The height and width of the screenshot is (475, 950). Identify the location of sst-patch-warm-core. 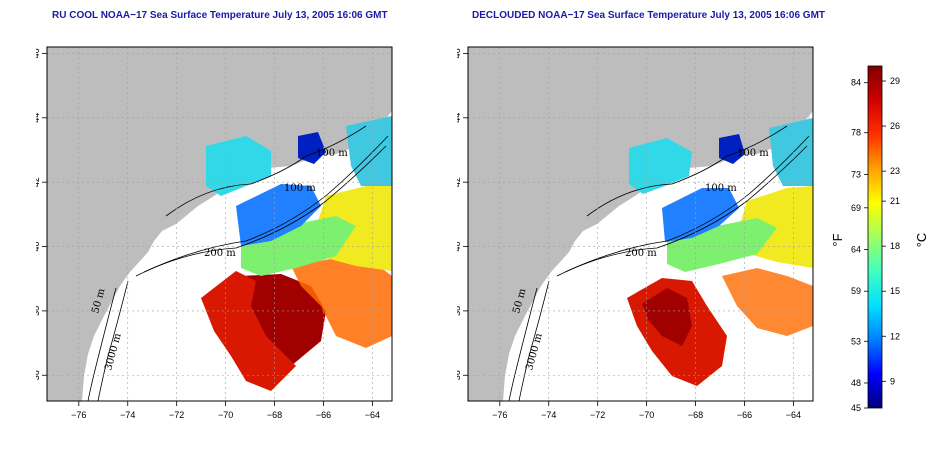
(667, 317).